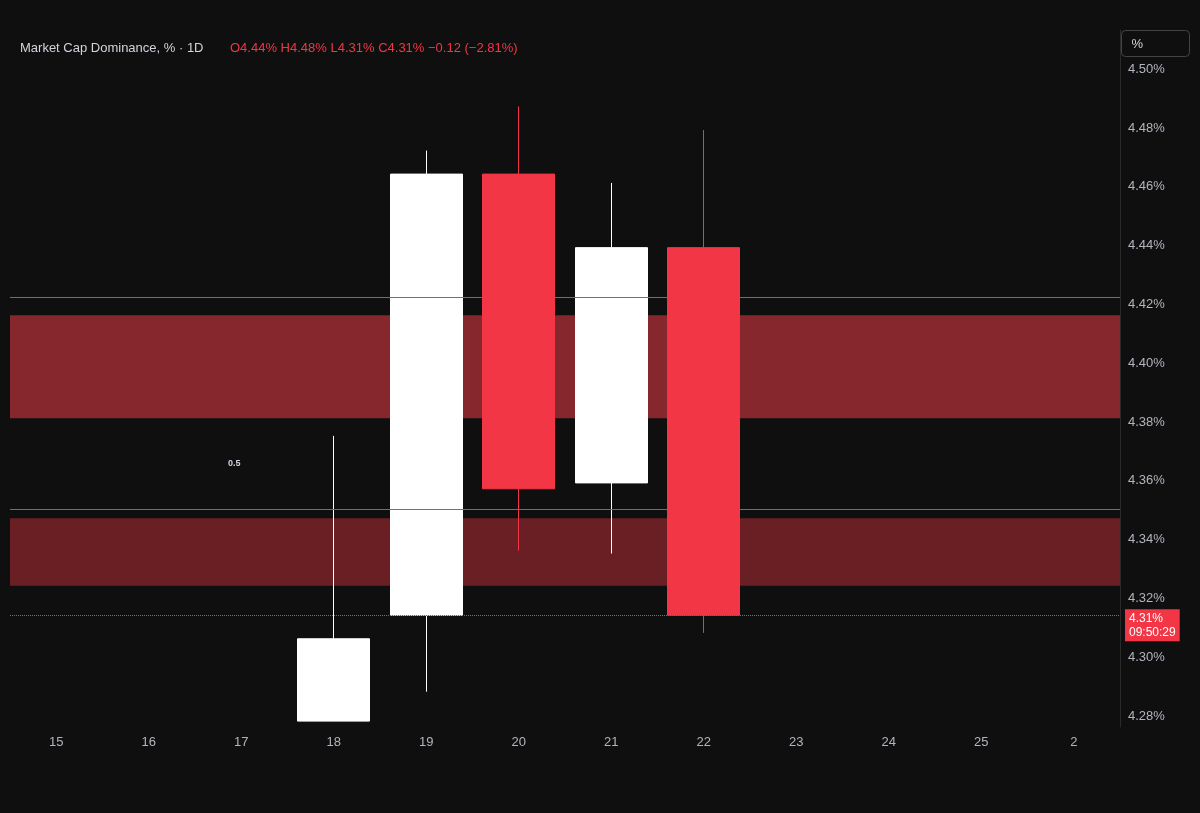  I want to click on x-tick-label: 23, so click(796, 741).